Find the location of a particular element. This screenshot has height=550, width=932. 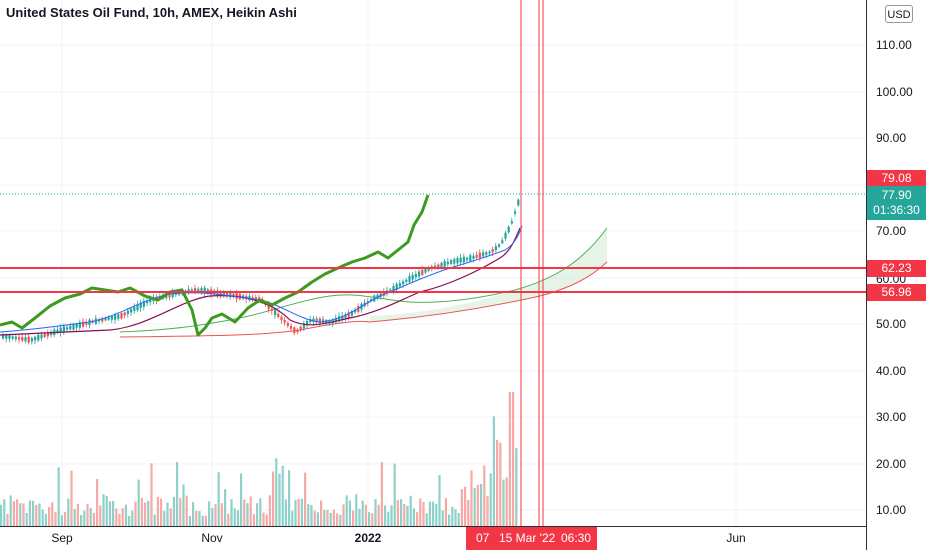

heikin-ashi-candles is located at coordinates (261, 271).